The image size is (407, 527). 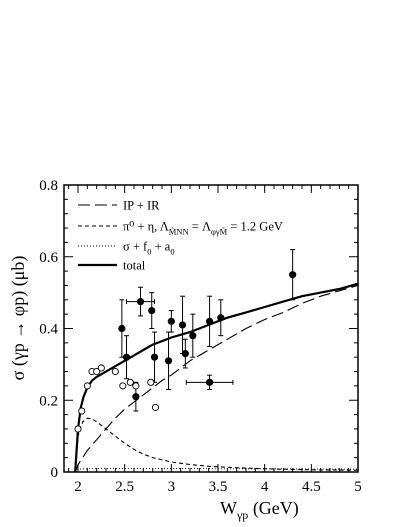 What do you see at coordinates (141, 206) in the screenshot?
I see `legend-label: IP + IR` at bounding box center [141, 206].